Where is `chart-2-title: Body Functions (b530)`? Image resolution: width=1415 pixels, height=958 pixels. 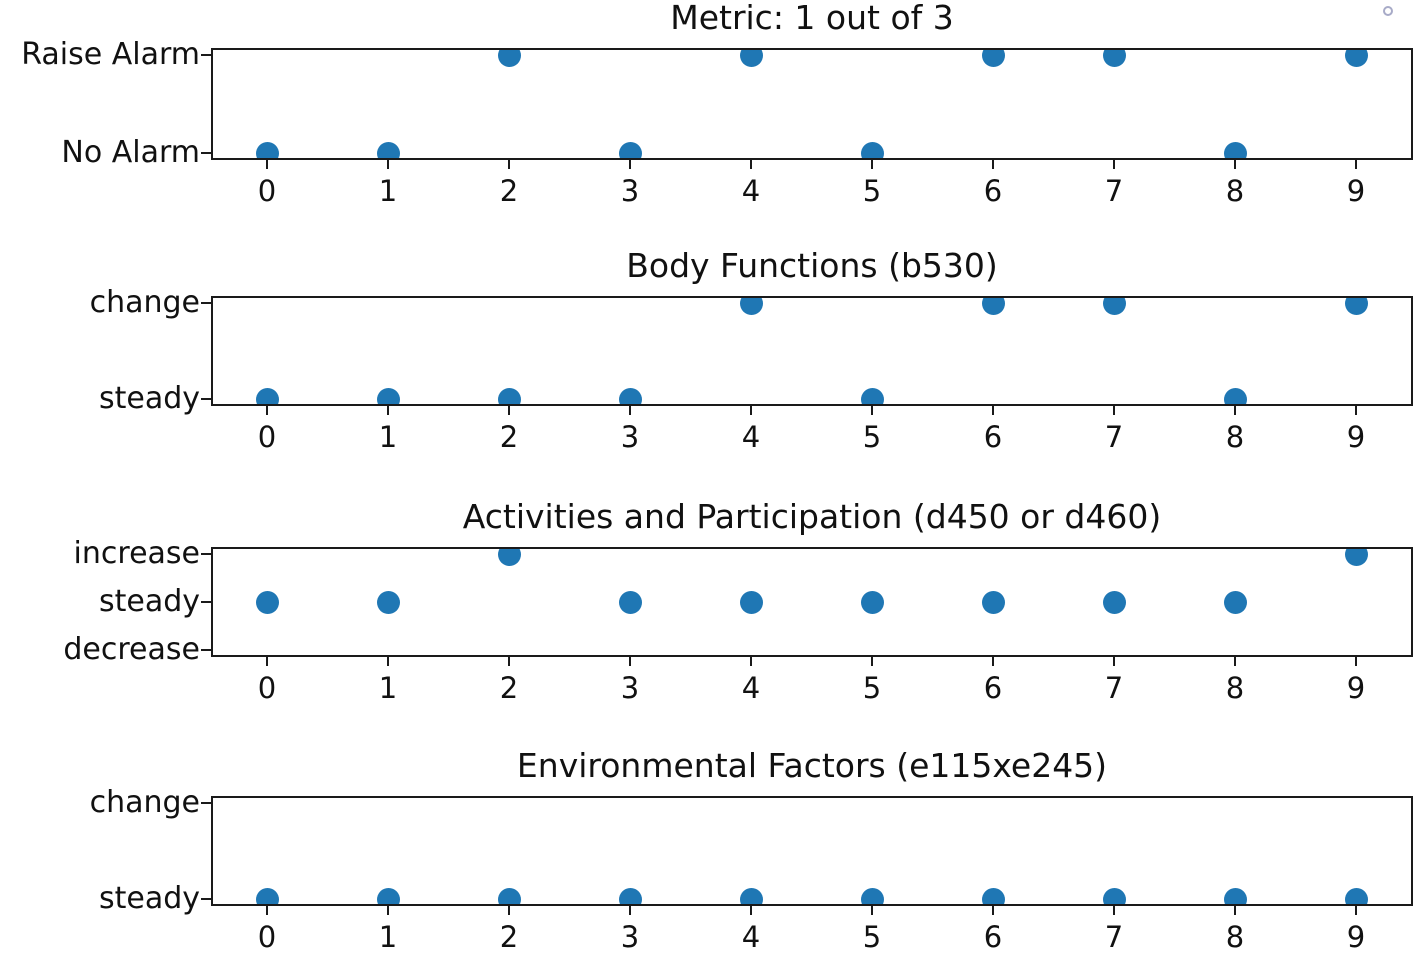
chart-2-title: Body Functions (b530) is located at coordinates (812, 265).